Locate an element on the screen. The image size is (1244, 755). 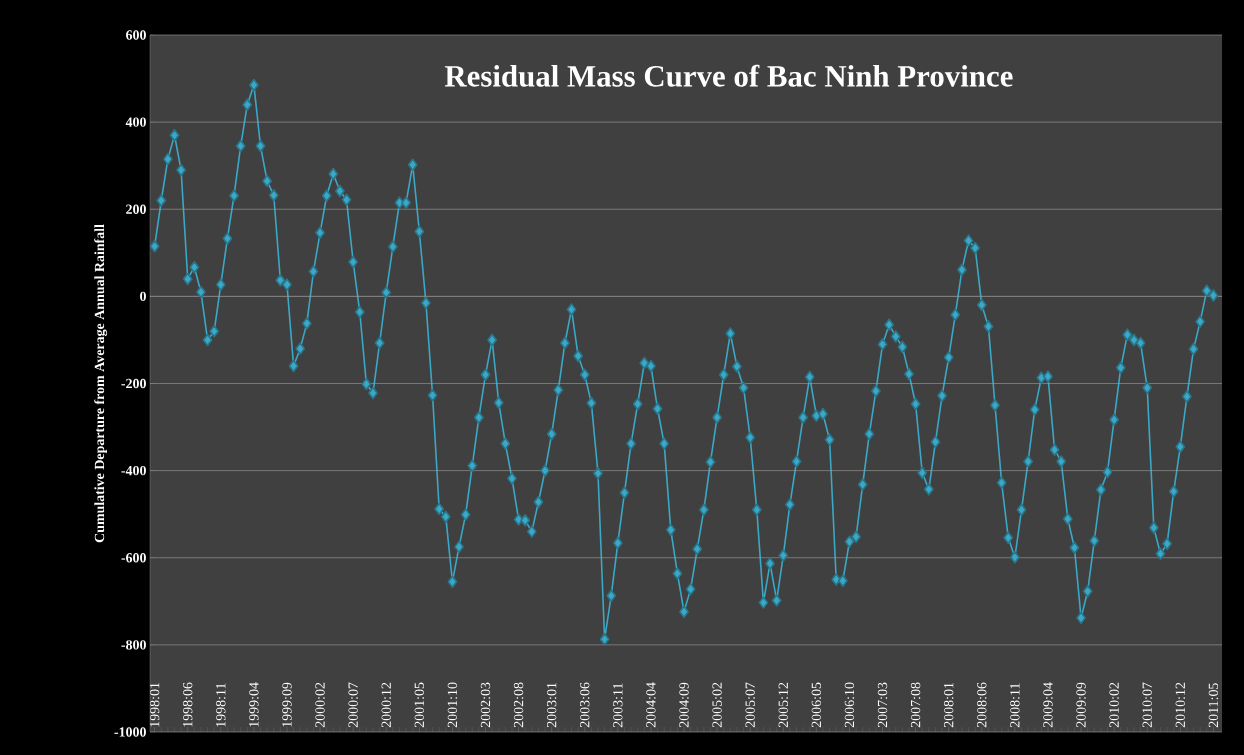
x-tick-label: 2008:11 is located at coordinates (1015, 705).